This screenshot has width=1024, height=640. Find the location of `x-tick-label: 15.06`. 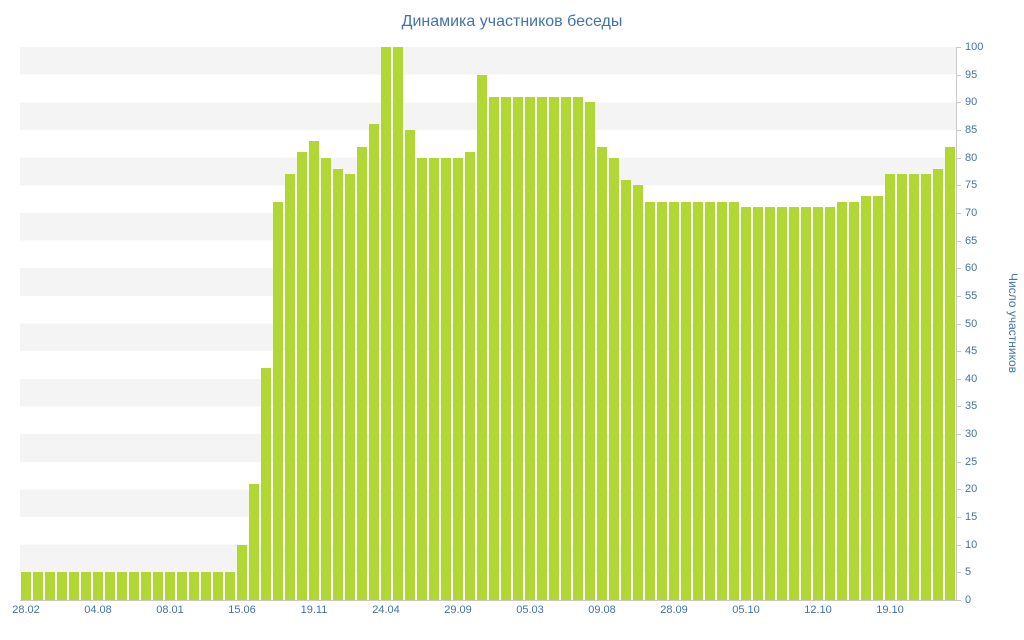

x-tick-label: 15.06 is located at coordinates (242, 610).